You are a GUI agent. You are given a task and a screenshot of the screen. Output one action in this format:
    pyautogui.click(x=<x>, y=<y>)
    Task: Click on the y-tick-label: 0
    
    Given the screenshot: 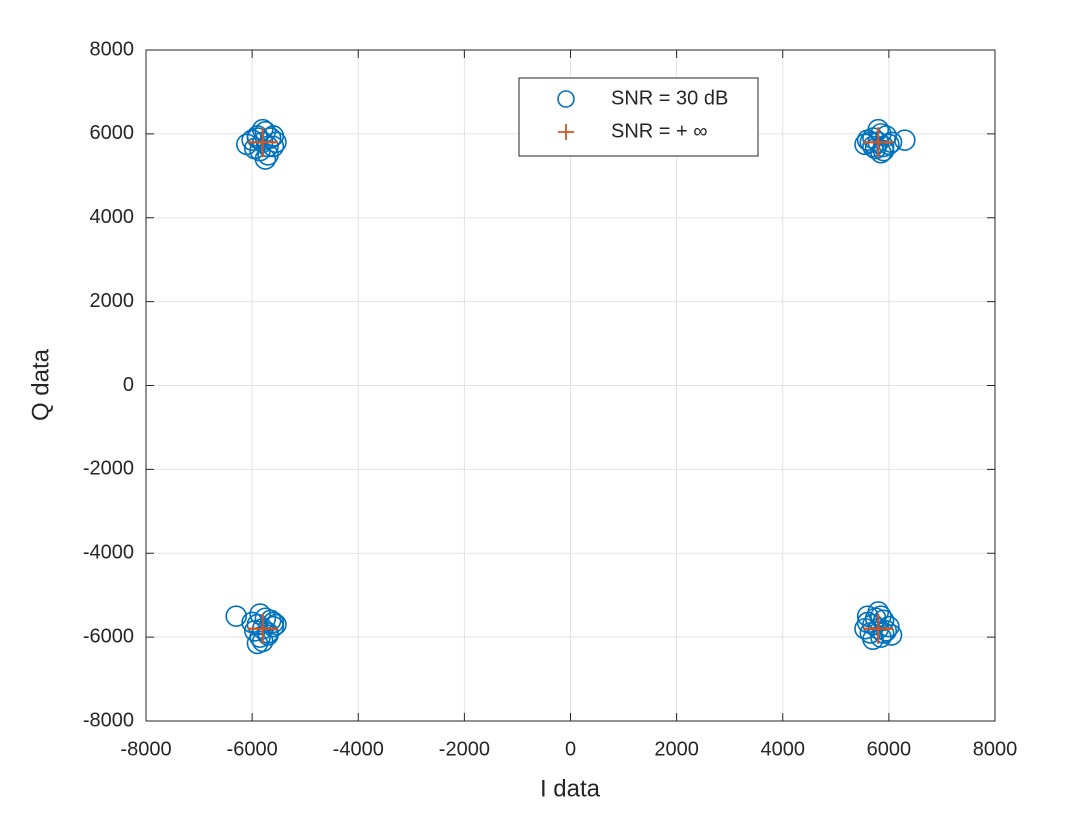 What is the action you would take?
    pyautogui.click(x=128, y=385)
    